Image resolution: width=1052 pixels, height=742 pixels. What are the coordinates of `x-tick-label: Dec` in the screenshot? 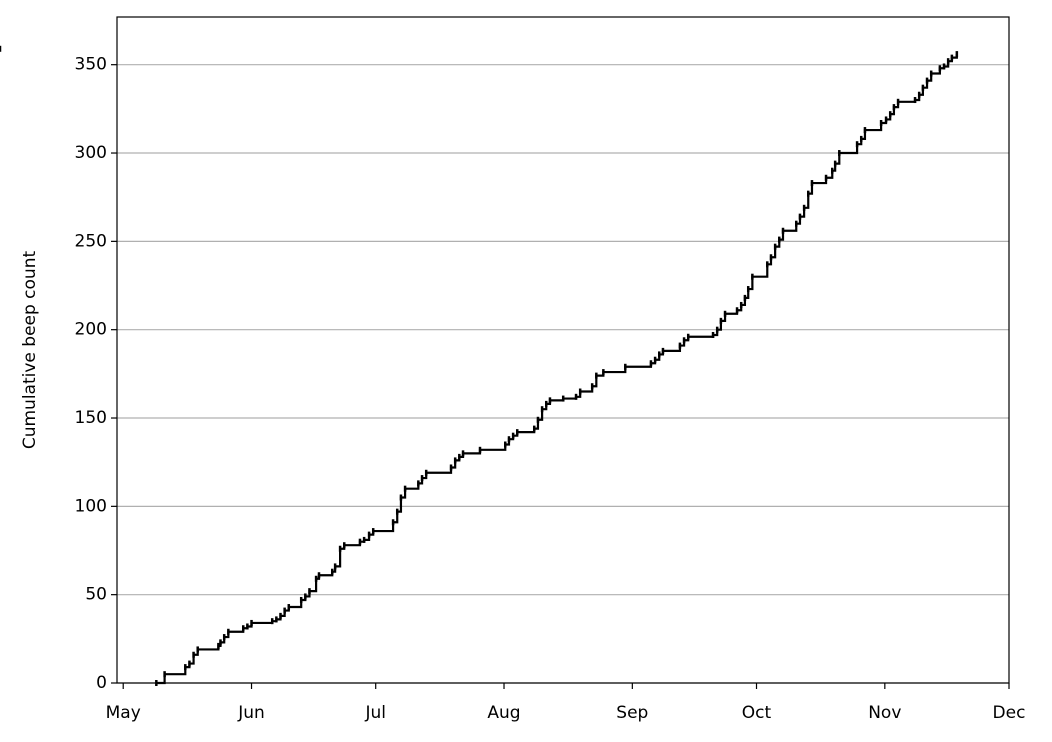 It's located at (1009, 713).